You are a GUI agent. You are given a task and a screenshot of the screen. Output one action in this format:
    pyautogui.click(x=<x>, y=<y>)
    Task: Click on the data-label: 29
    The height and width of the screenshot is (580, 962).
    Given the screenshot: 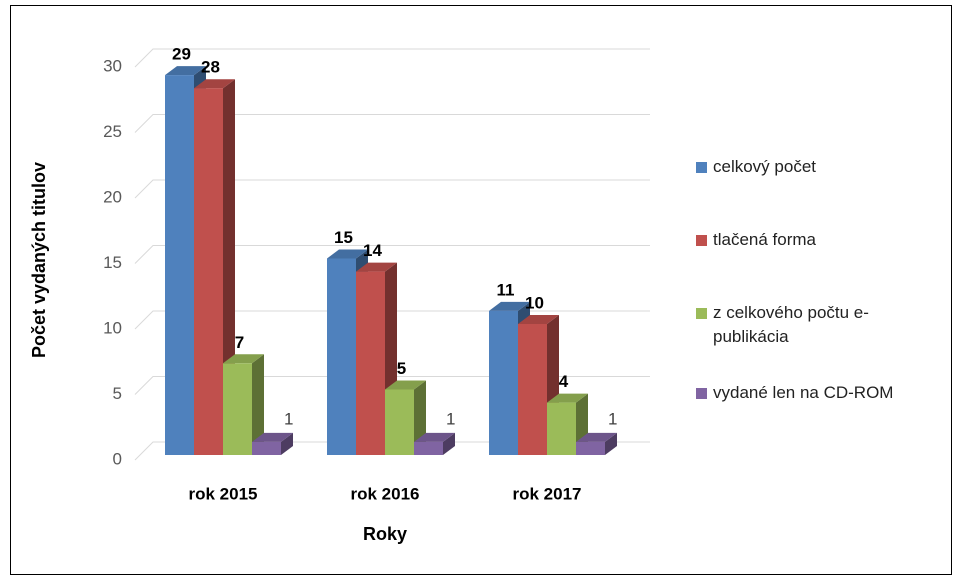 What is the action you would take?
    pyautogui.click(x=181, y=54)
    